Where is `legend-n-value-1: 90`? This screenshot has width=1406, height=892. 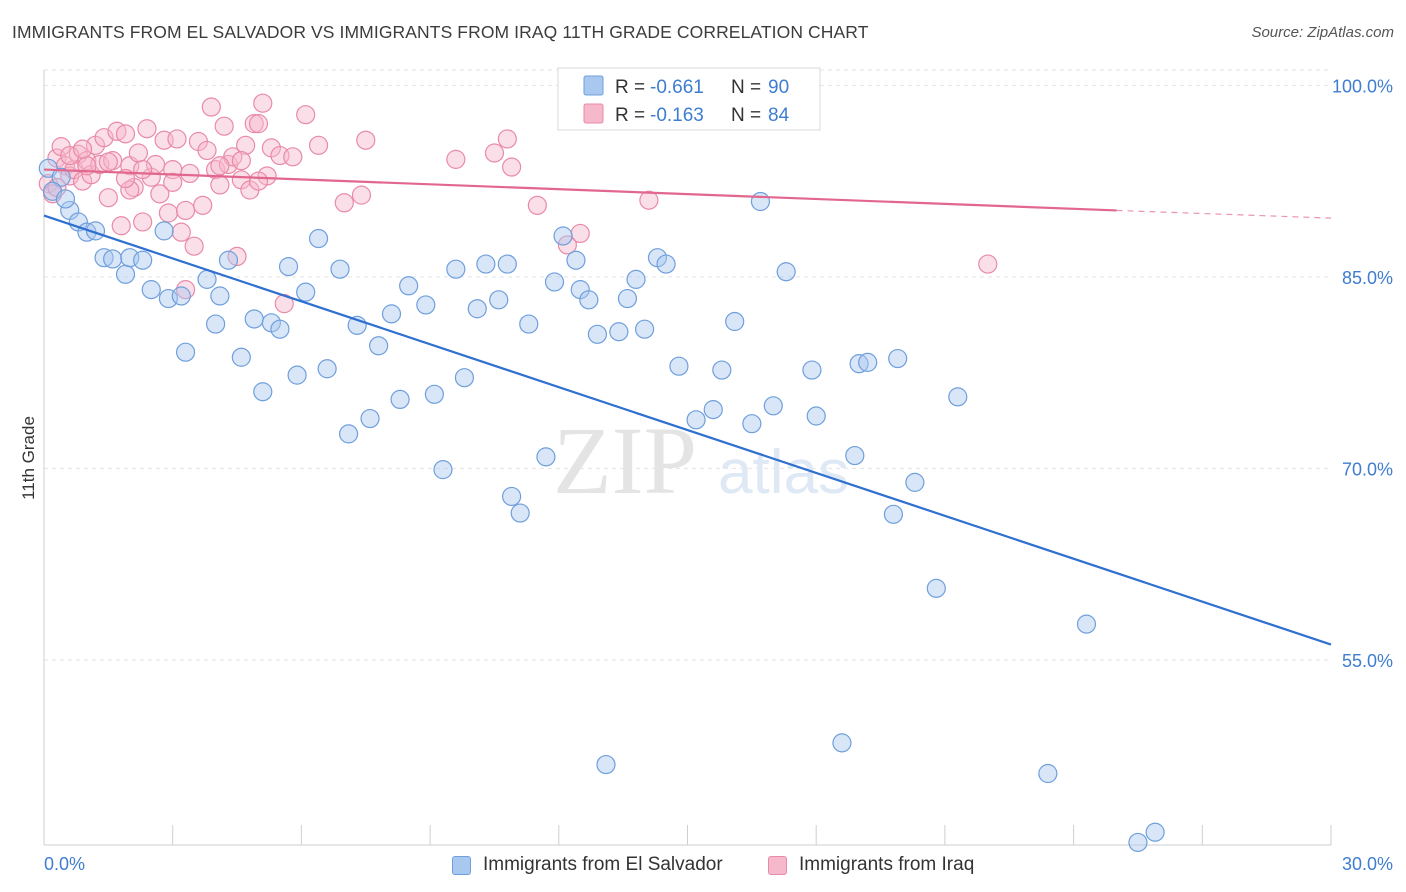 legend-n-value-1: 90 is located at coordinates (778, 87).